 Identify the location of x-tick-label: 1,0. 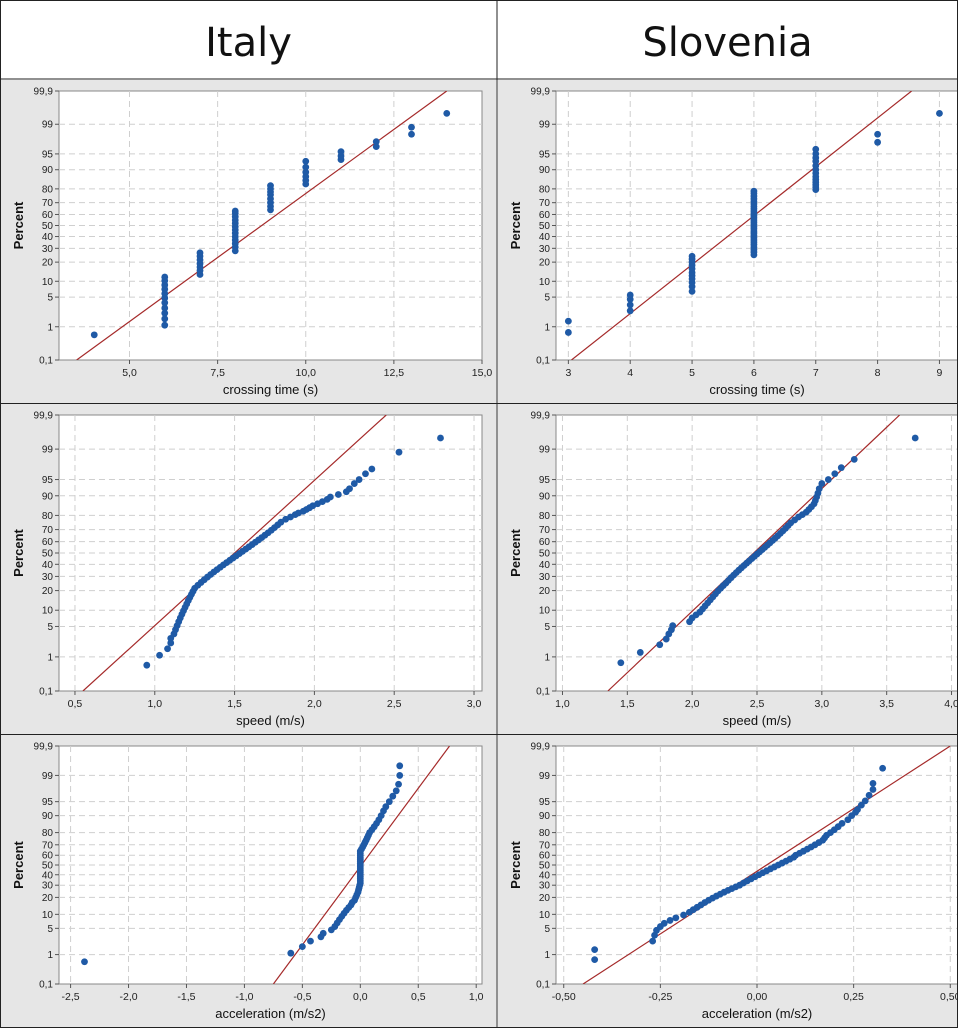
(154, 704).